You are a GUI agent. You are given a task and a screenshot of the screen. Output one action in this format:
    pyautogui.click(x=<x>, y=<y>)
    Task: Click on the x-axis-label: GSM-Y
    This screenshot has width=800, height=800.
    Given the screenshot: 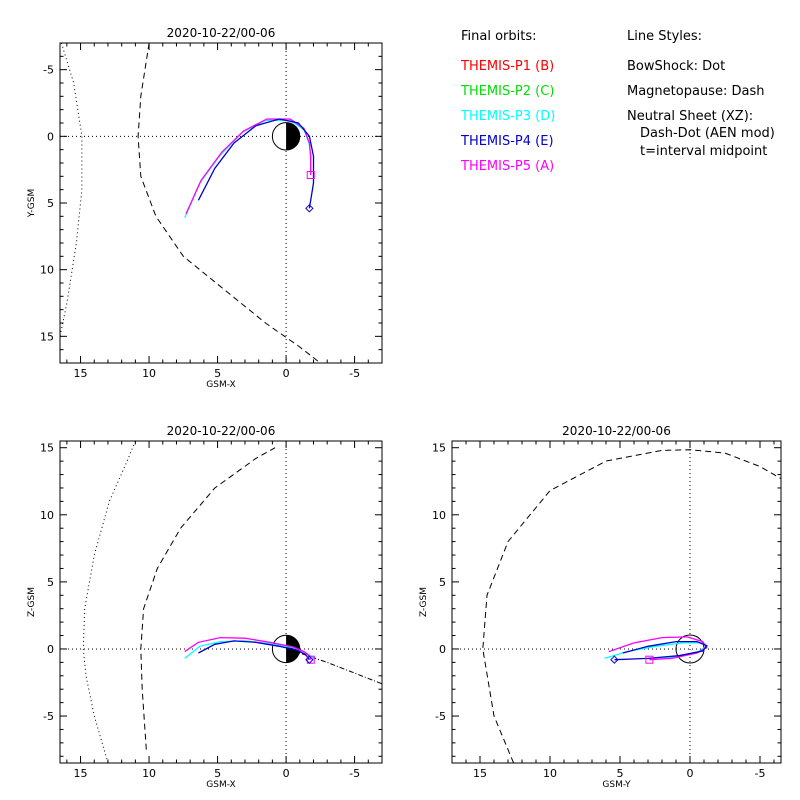 What is the action you would take?
    pyautogui.click(x=616, y=785)
    